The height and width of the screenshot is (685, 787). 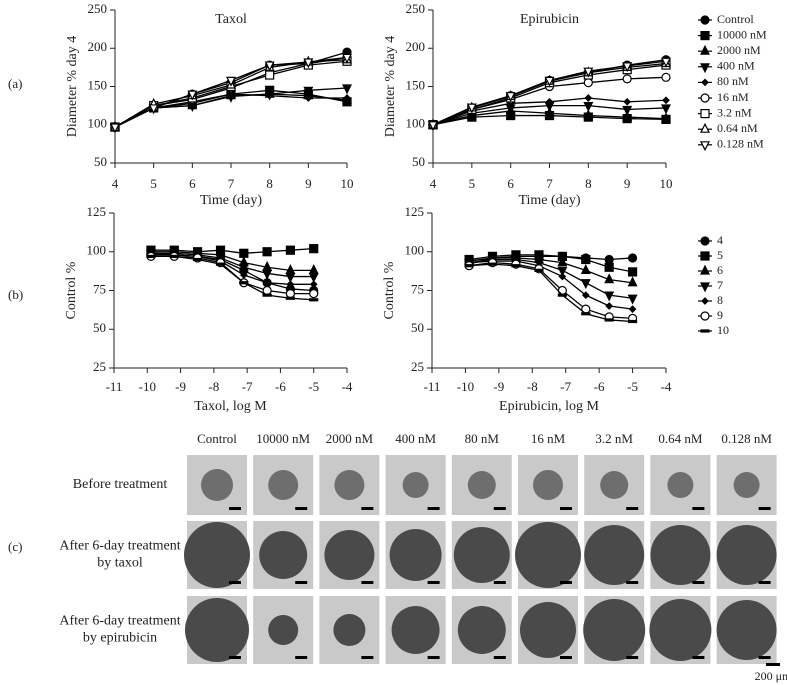 What do you see at coordinates (350, 438) in the screenshot?
I see `column-header: 2000 nM` at bounding box center [350, 438].